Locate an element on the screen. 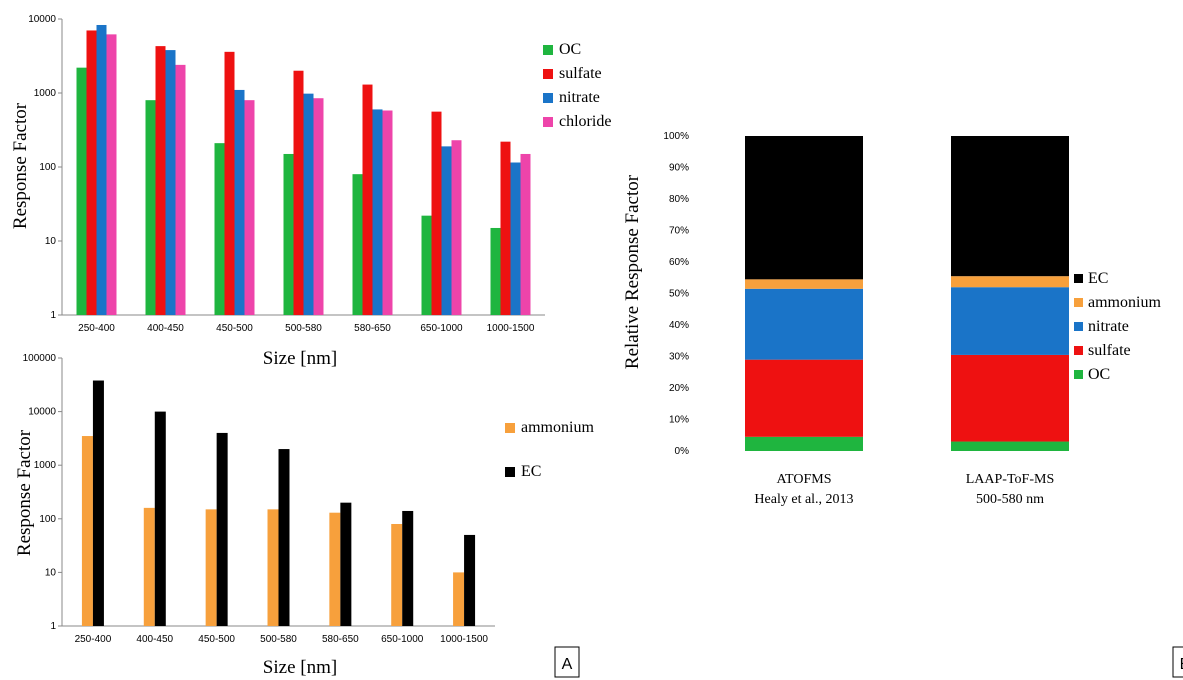 The width and height of the screenshot is (1183, 680). chart-top-legend: OC sulfate nitrate chloride is located at coordinates (577, 85).